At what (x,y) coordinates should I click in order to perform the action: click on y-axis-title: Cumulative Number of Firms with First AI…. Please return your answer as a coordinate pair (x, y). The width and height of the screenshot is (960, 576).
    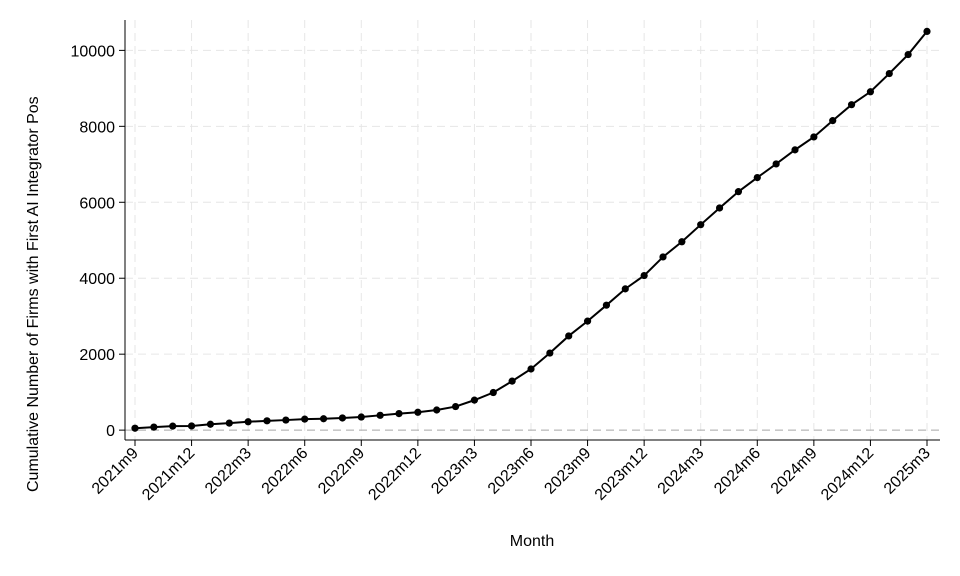
    Looking at the image, I should click on (33, 294).